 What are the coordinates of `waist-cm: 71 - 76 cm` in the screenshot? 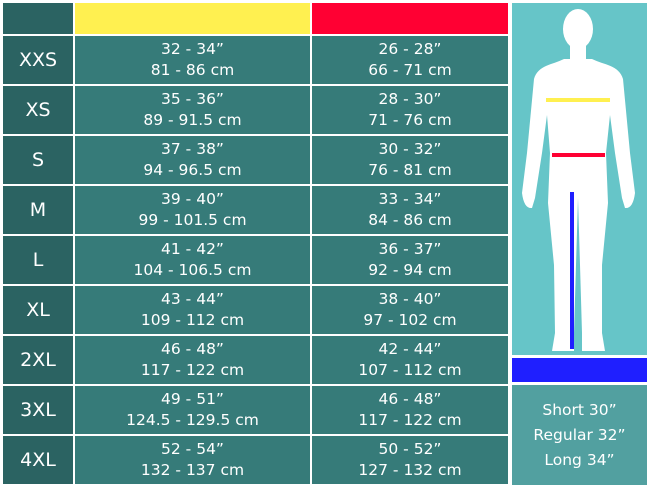 It's located at (410, 120).